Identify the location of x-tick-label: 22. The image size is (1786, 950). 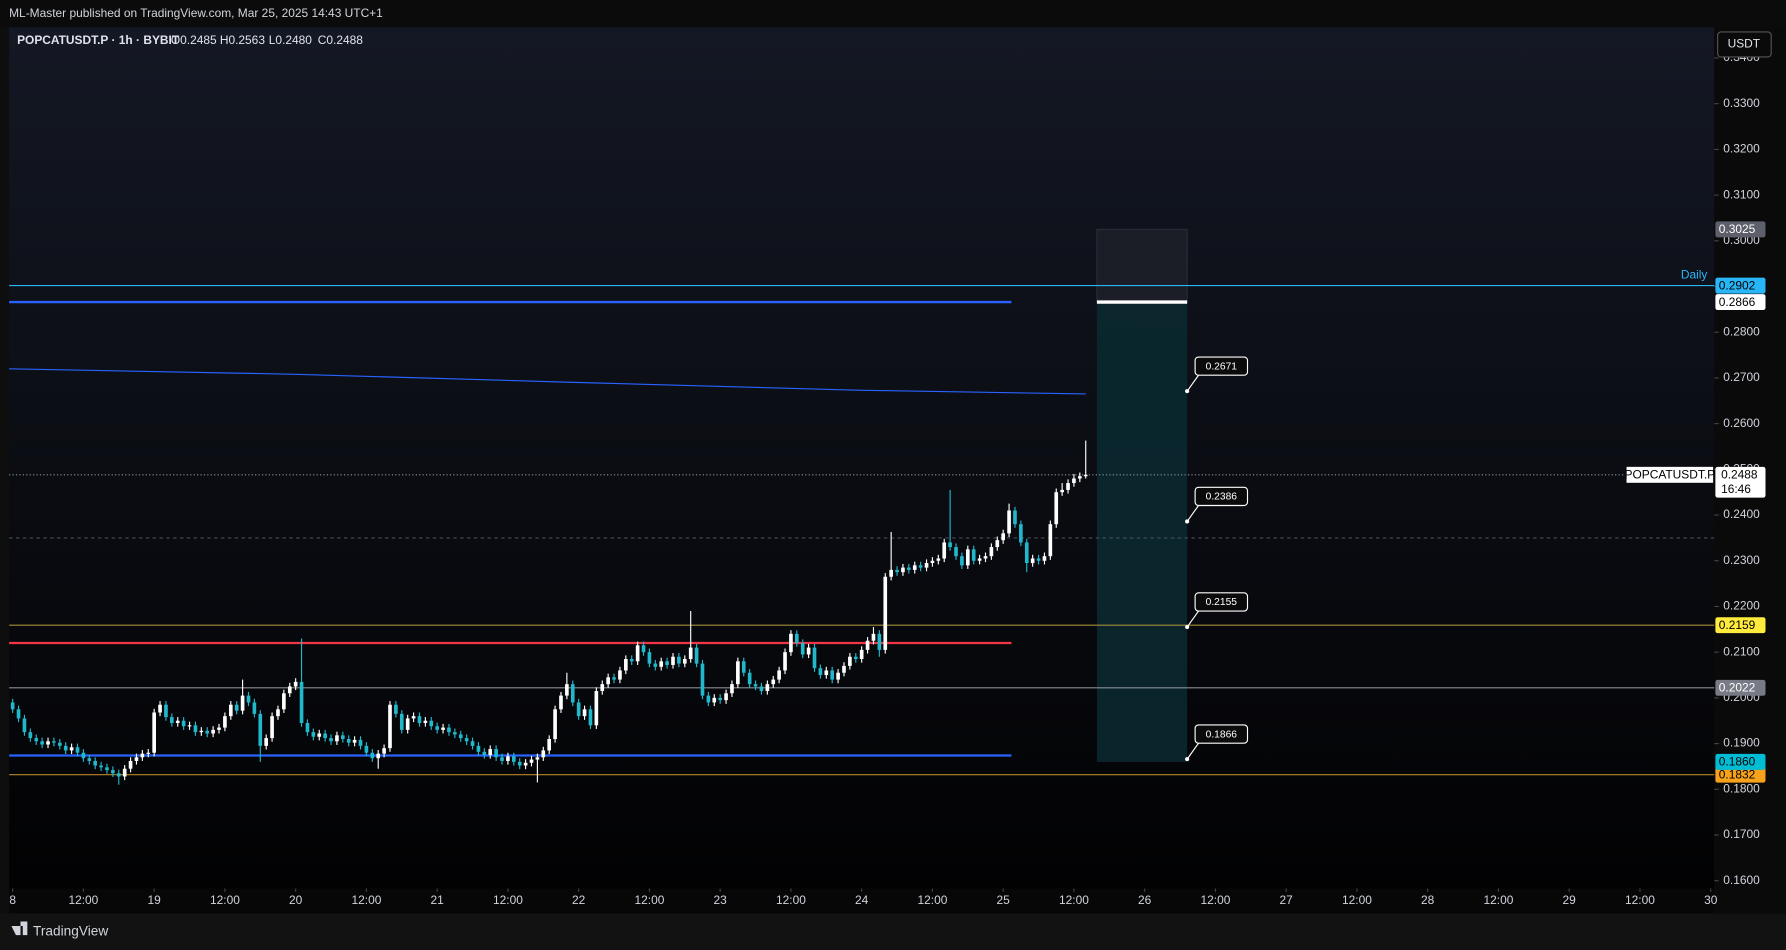
(579, 900).